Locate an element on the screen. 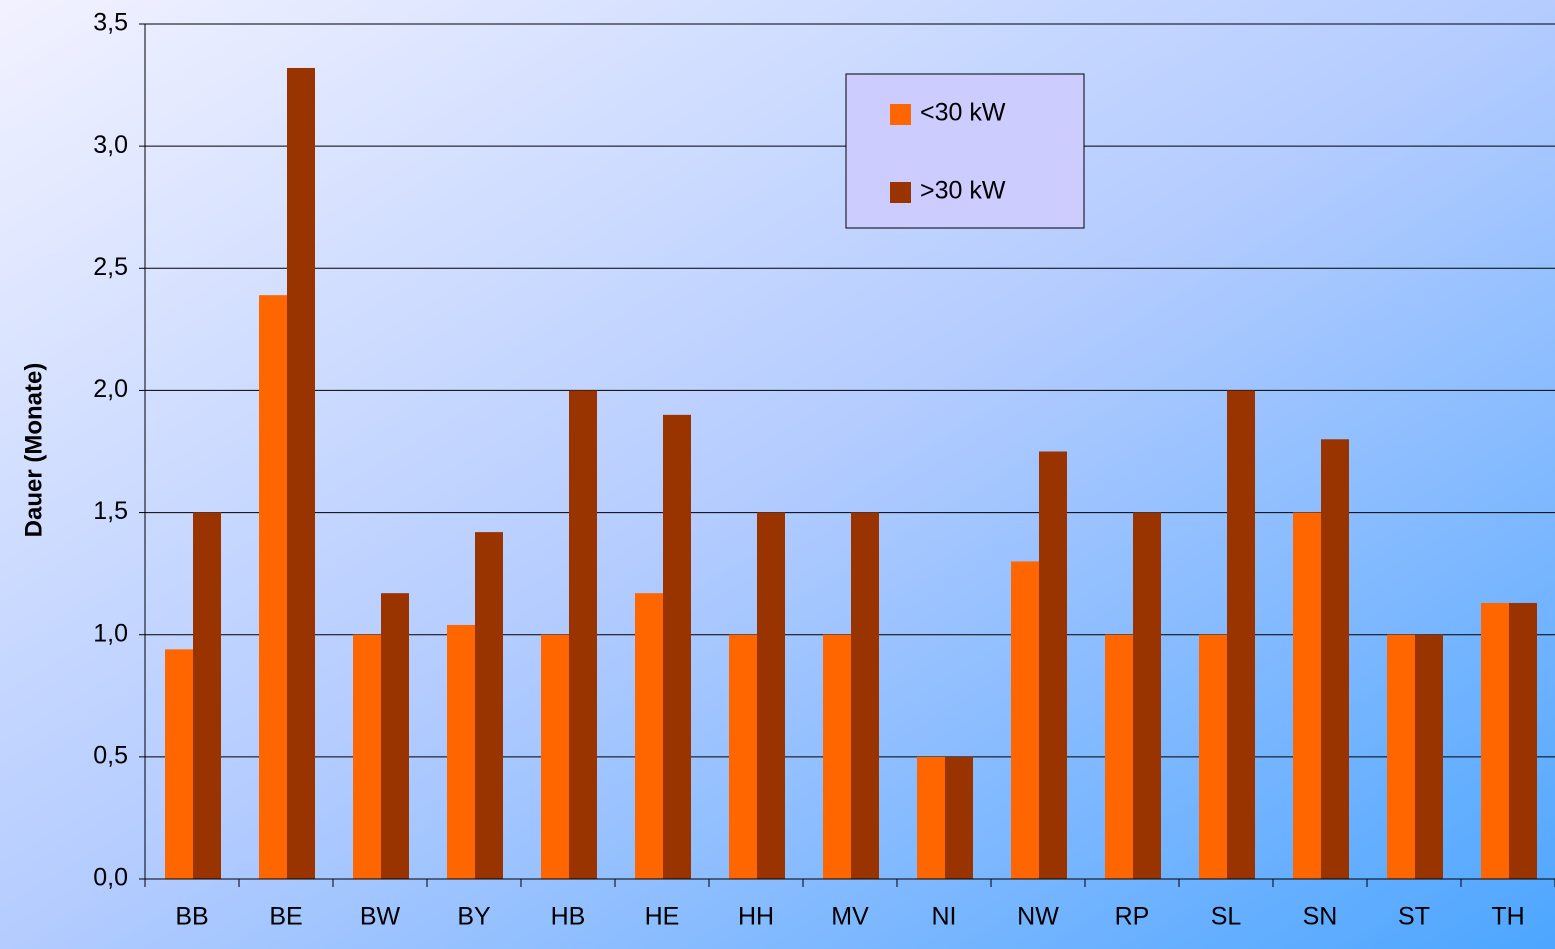  y-tick-label: 0,0 is located at coordinates (110, 878).